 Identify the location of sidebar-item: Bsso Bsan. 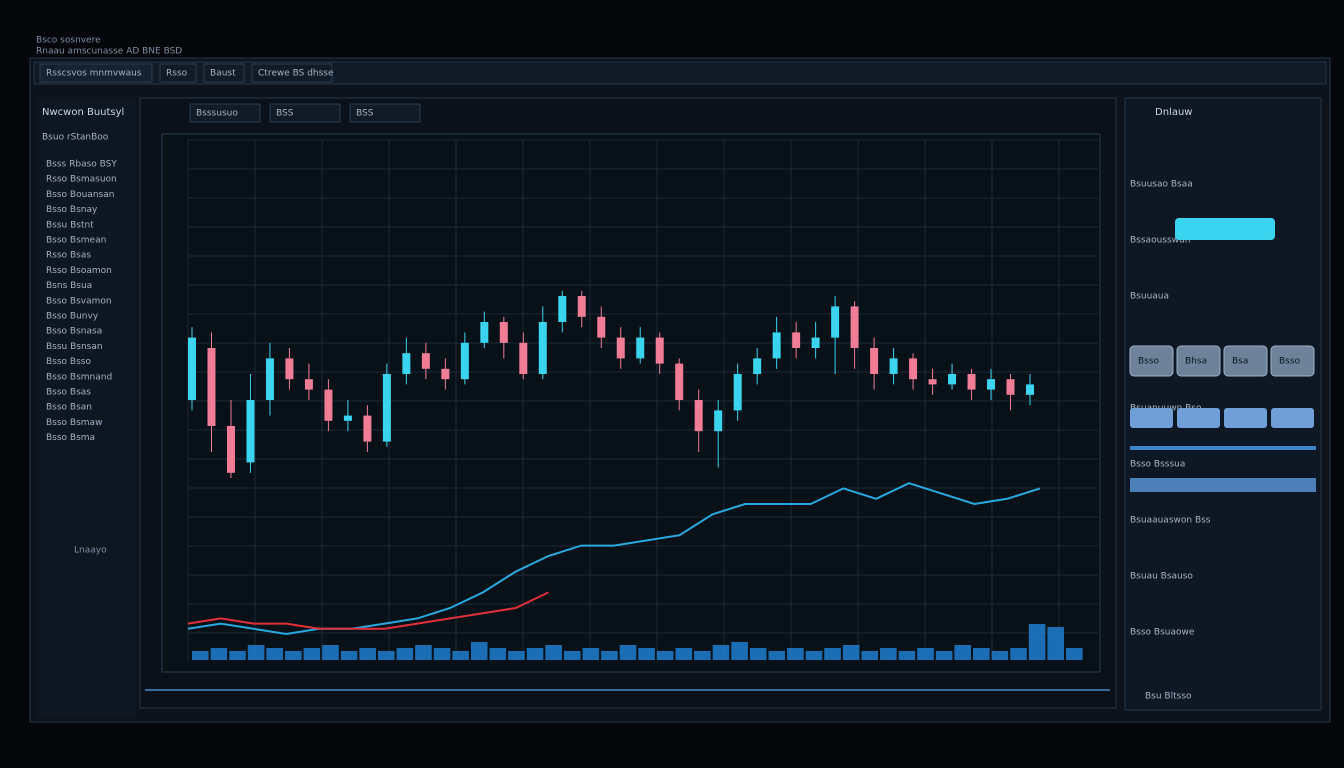
(69, 408).